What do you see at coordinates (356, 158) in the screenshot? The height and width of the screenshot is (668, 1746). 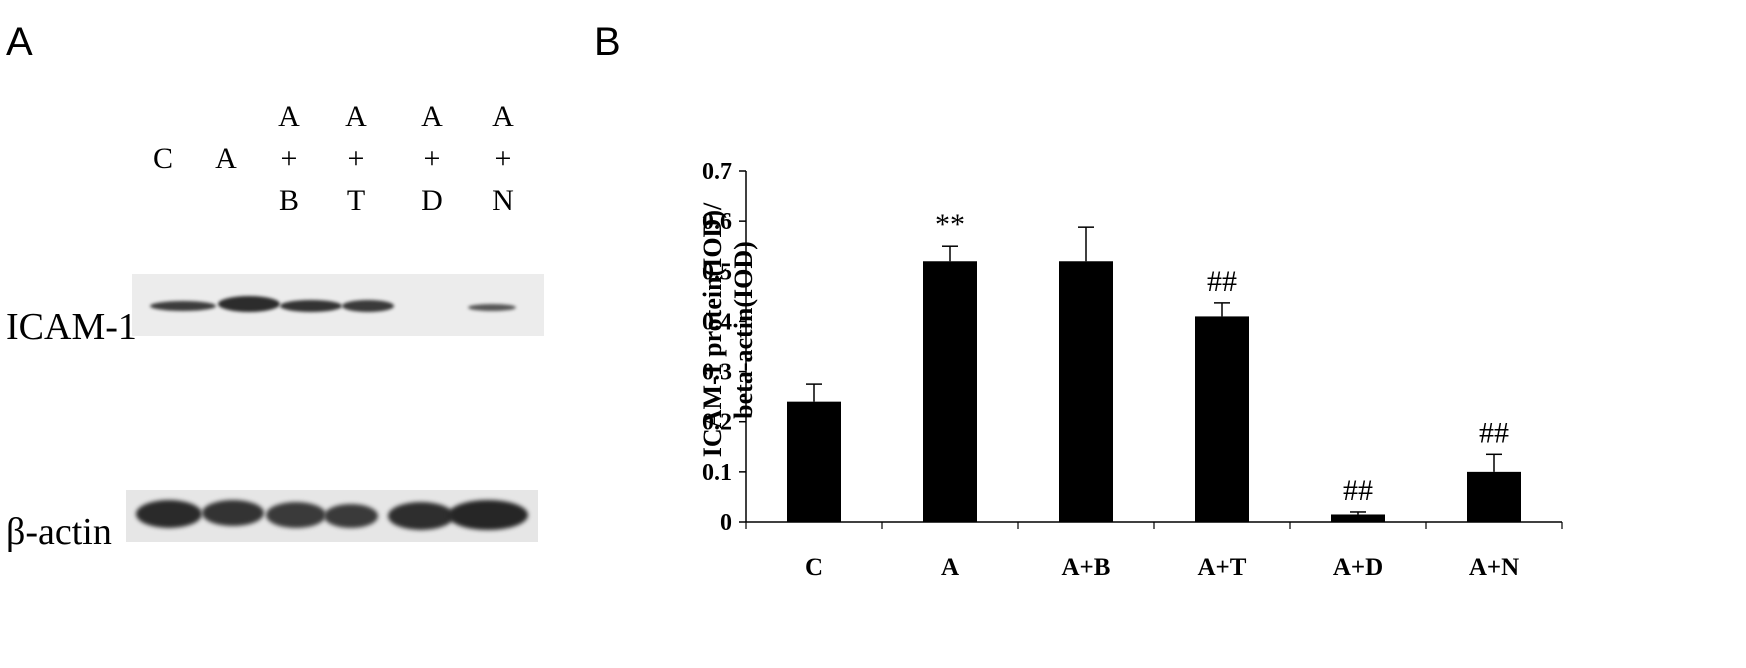 I see `lane-4-mid: +` at bounding box center [356, 158].